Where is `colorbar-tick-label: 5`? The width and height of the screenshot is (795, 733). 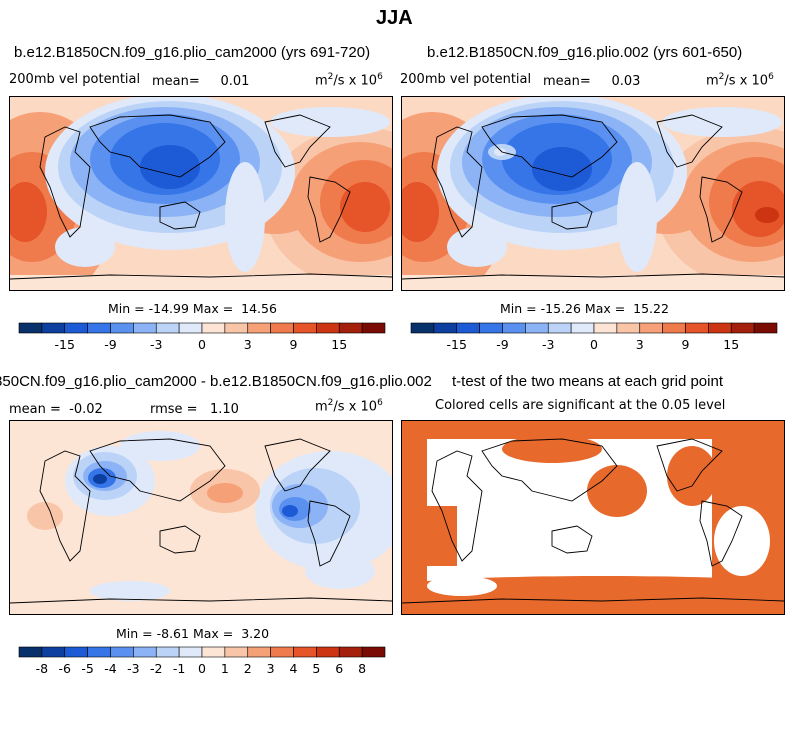
colorbar-tick-label: 5 is located at coordinates (316, 668).